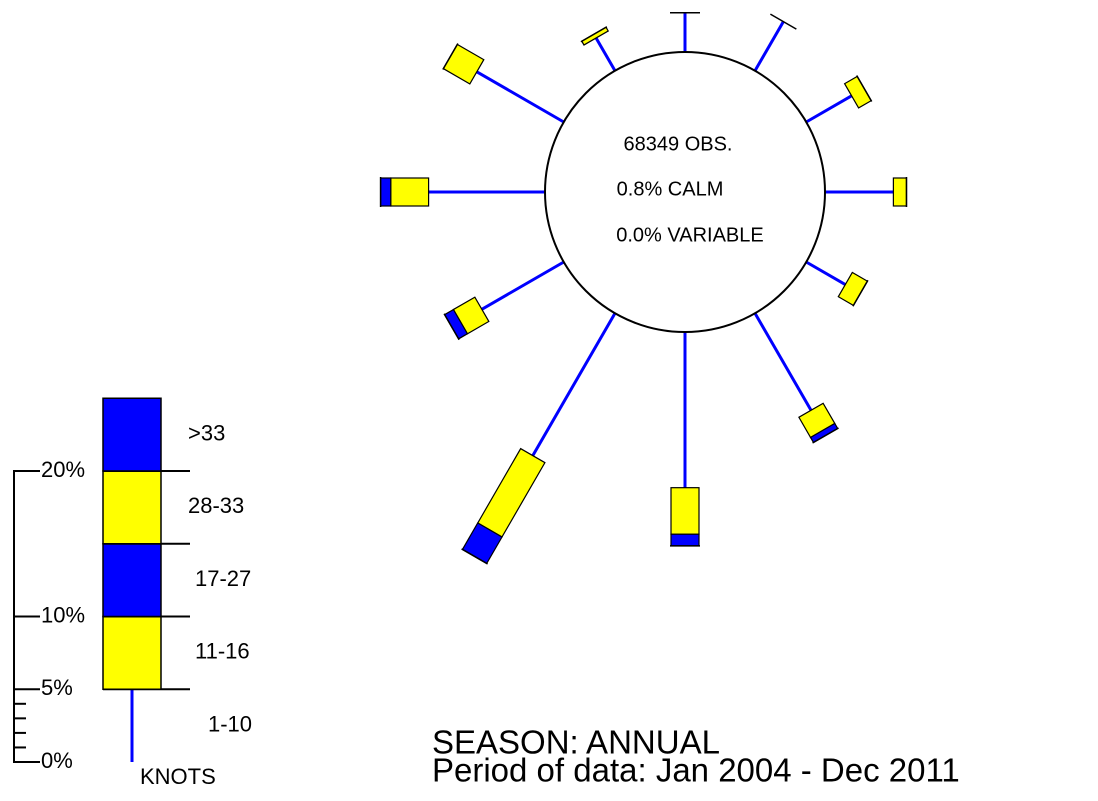 This screenshot has width=1098, height=801. Describe the element at coordinates (57, 687) in the screenshot. I see `scale-tick-label: 5%` at that location.